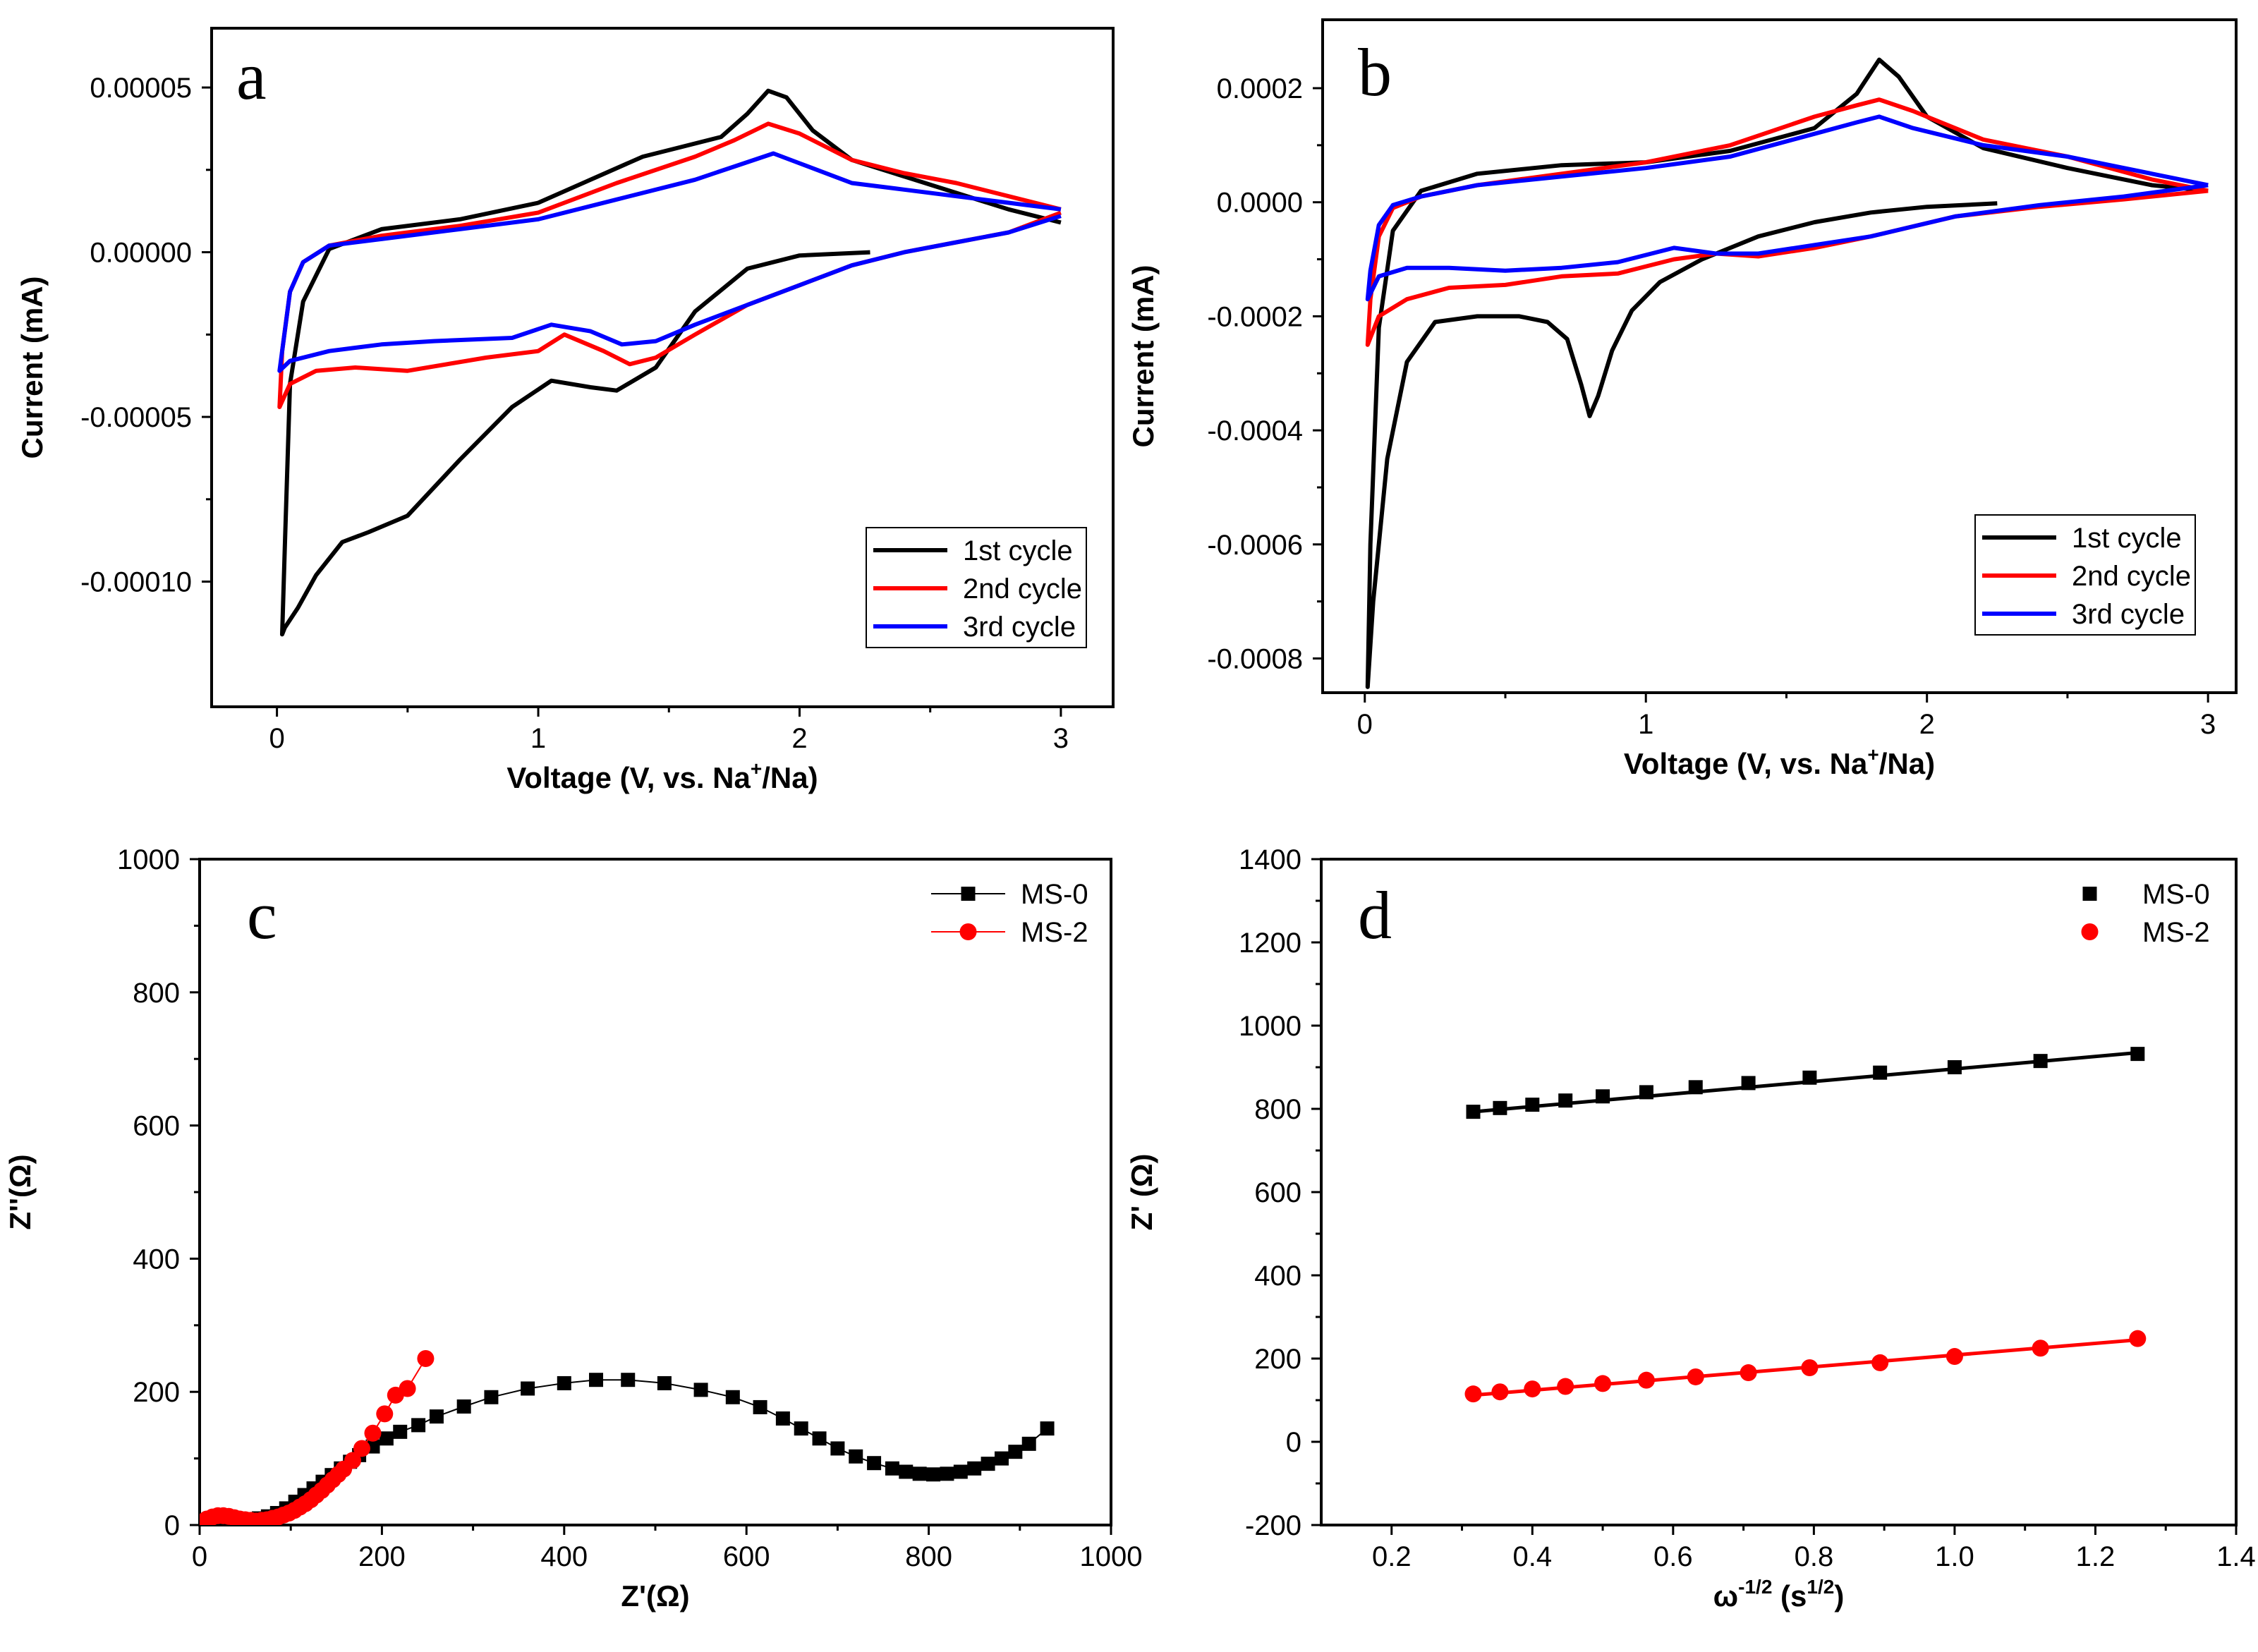  I want to click on x-axis-label: Voltage (V, vs. Na+/Na), so click(1780, 761).